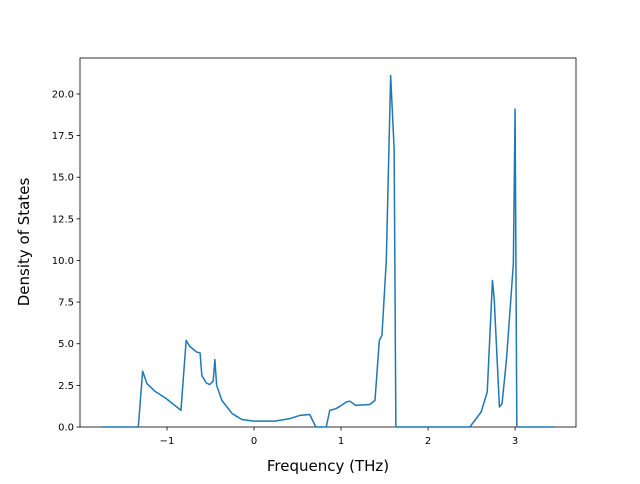  Describe the element at coordinates (63, 219) in the screenshot. I see `y-tick-label: 12.5` at that location.